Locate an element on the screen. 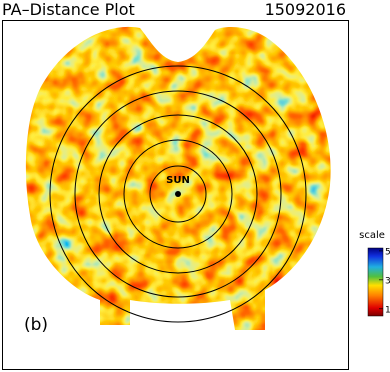  colorbar-tick-label: 3 is located at coordinates (387, 281).